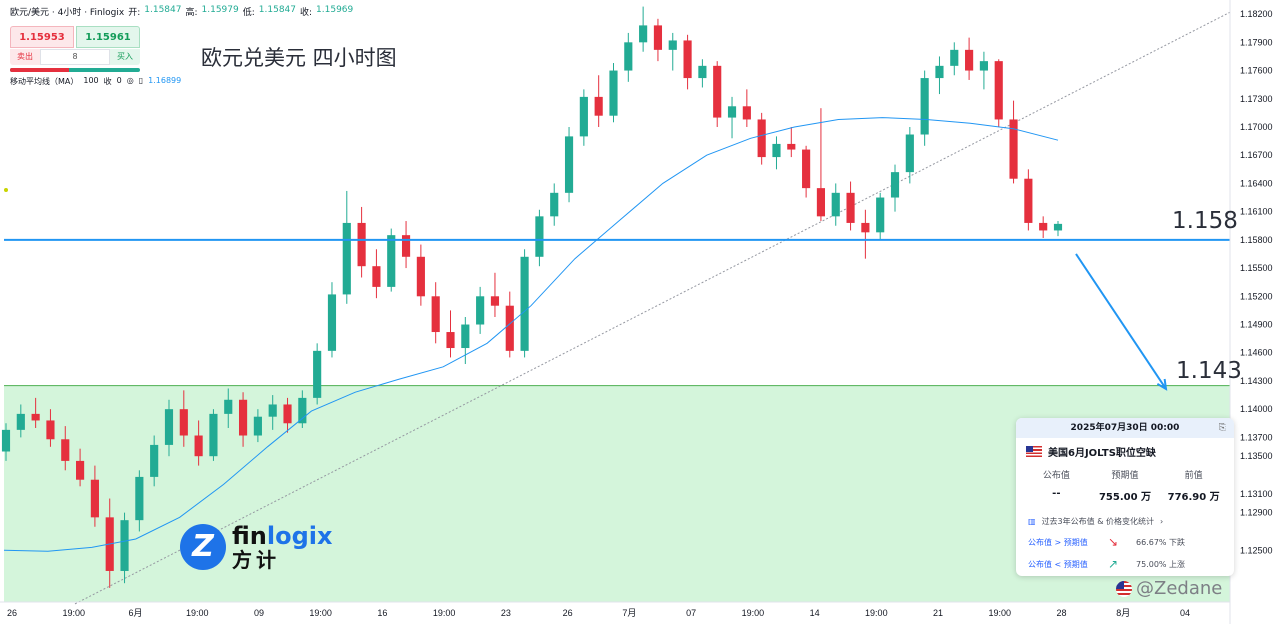 The height and width of the screenshot is (624, 1280). What do you see at coordinates (1121, 321) in the screenshot?
I see `arrow-shaft` at bounding box center [1121, 321].